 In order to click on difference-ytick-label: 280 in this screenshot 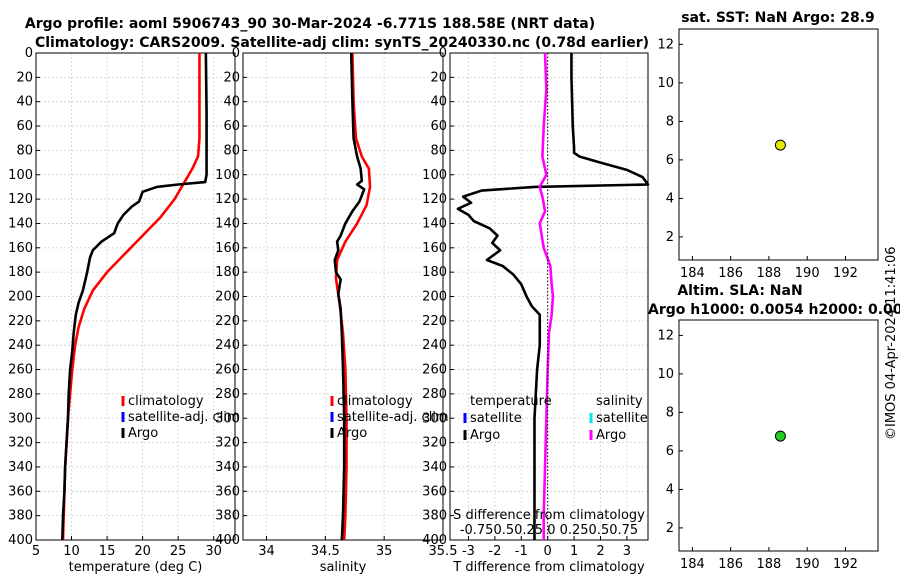, I will do `click(434, 394)`.